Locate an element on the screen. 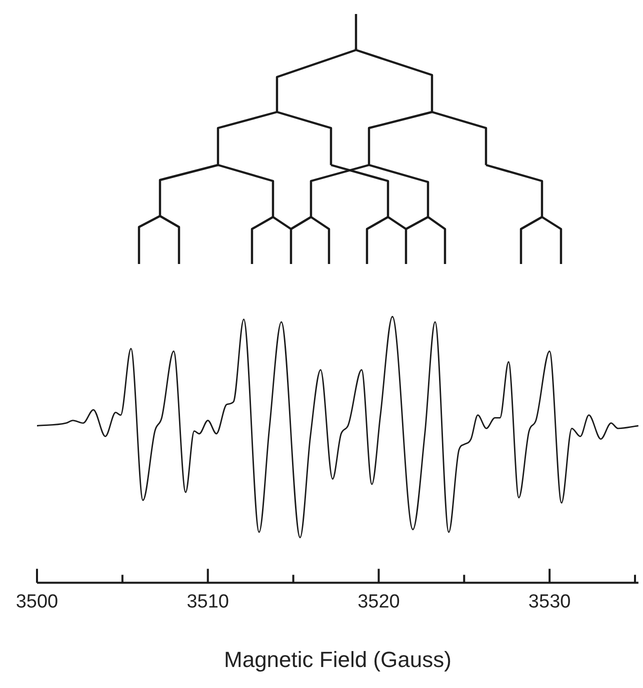  x-tick-label: 3510 is located at coordinates (207, 601).